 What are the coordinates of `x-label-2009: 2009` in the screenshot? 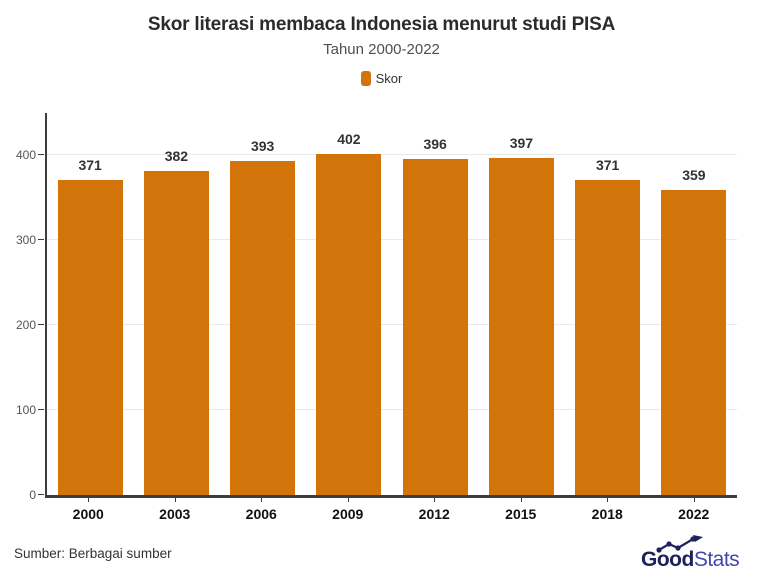 It's located at (348, 511).